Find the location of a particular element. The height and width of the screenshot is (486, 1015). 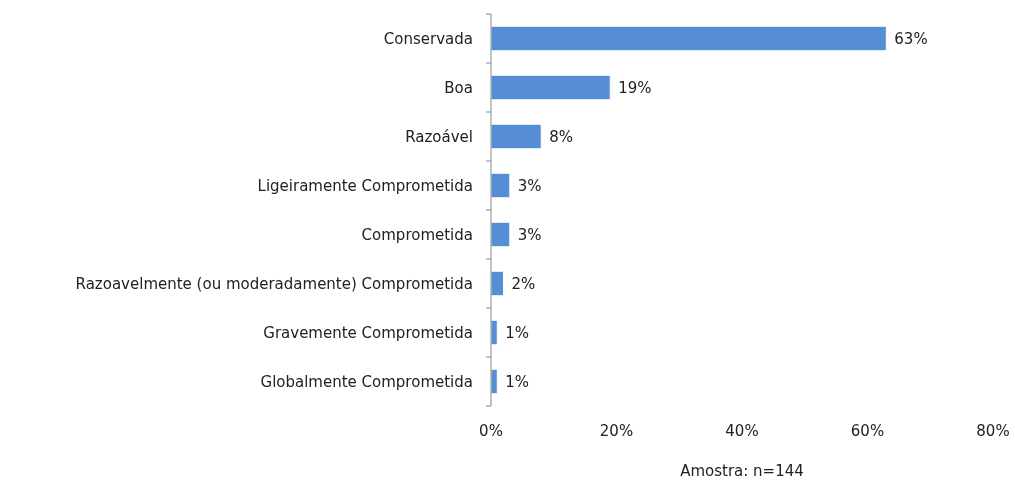

x-tick-label: 0% is located at coordinates (491, 431).